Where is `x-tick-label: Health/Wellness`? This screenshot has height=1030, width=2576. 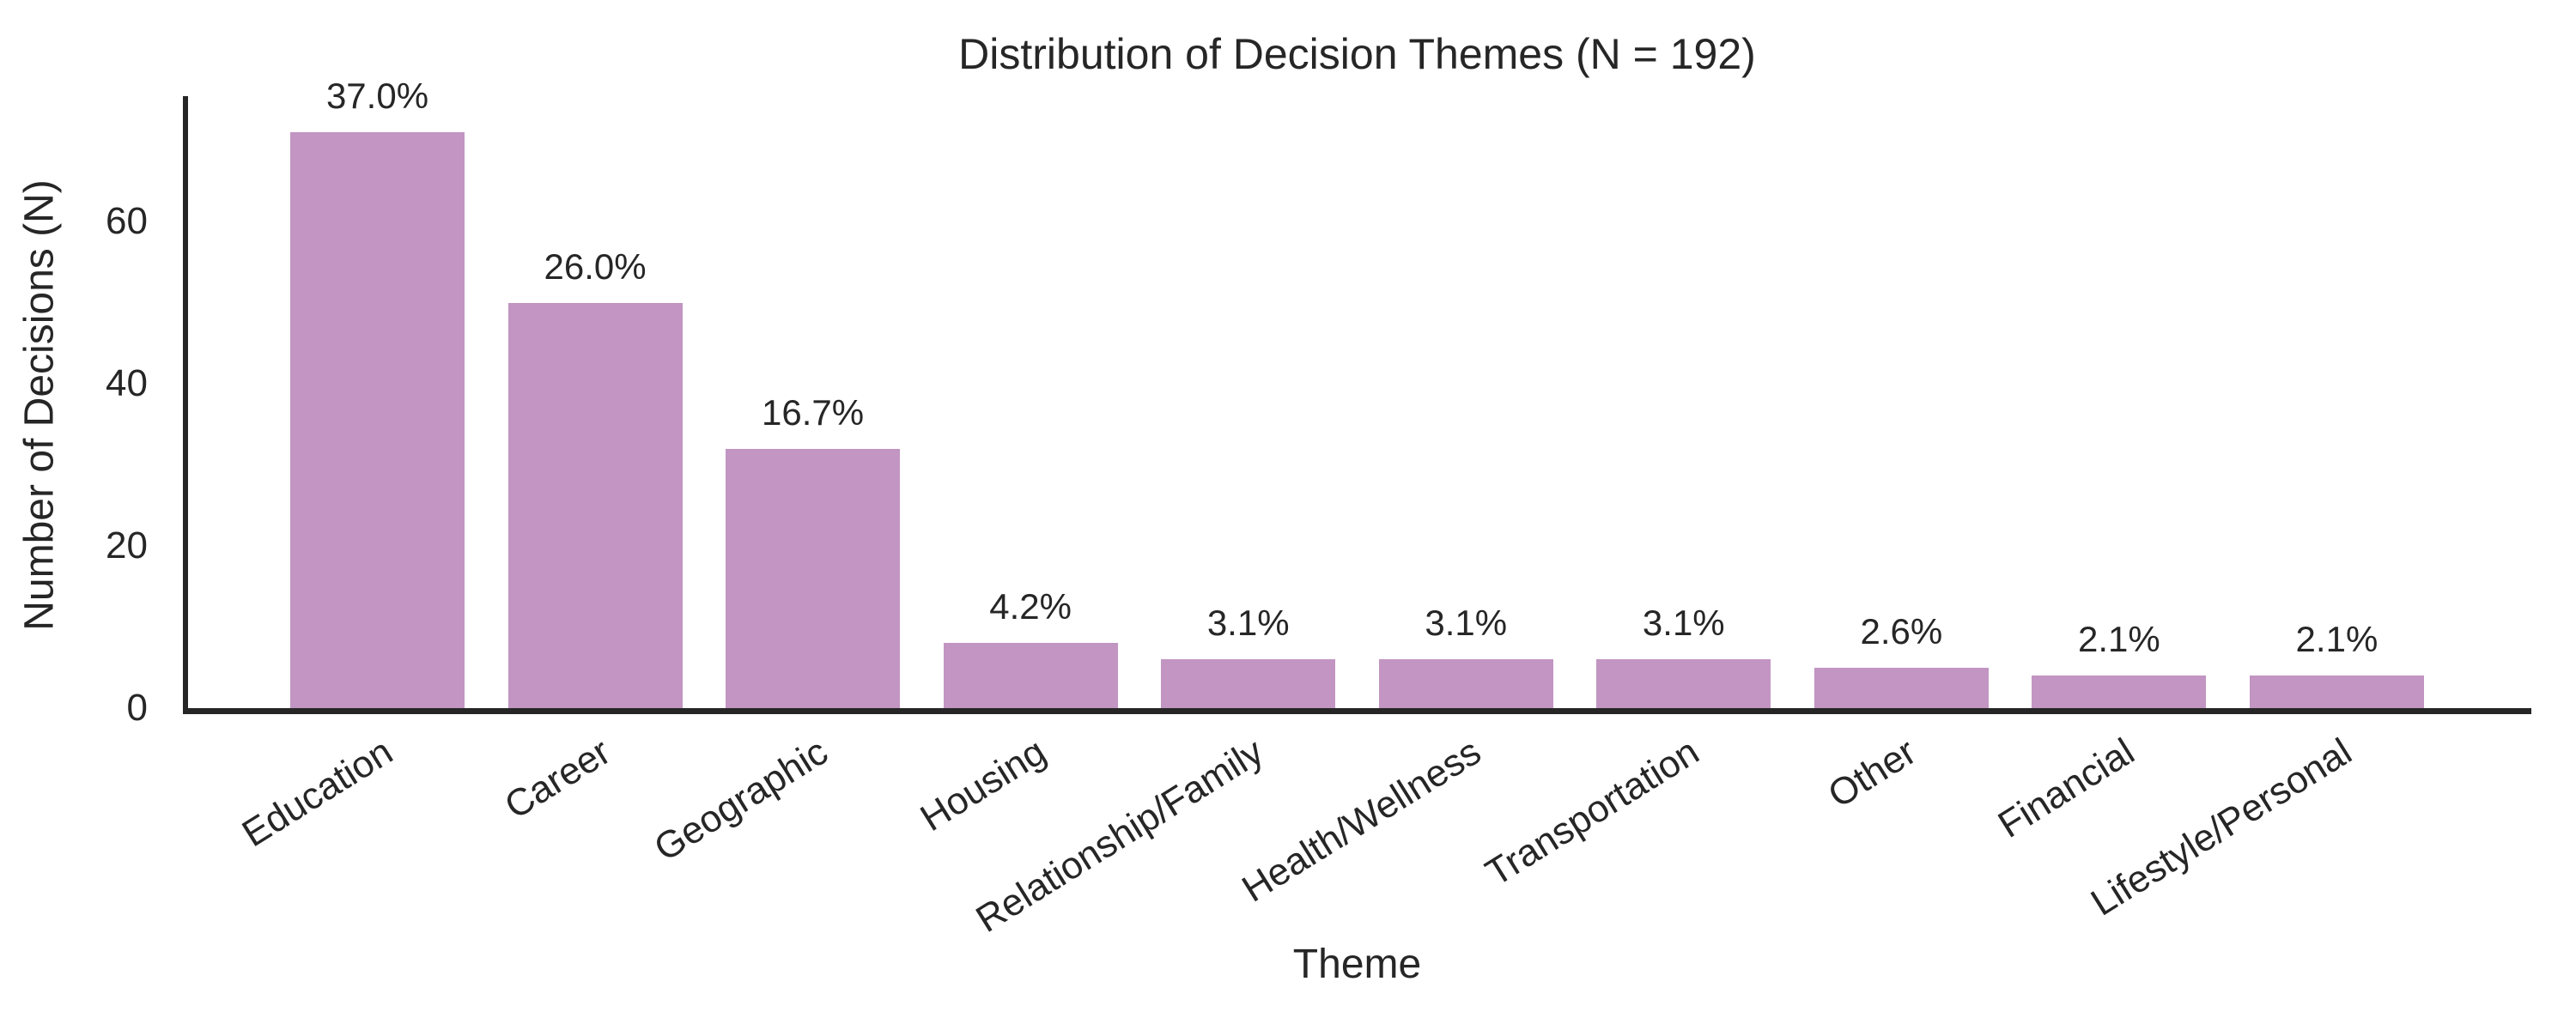
x-tick-label: Health/Wellness is located at coordinates (1362, 820).